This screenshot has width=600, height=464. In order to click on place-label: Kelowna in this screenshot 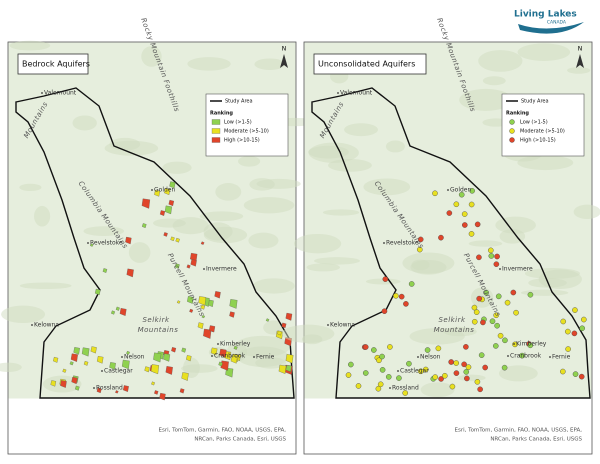, I will do `click(342, 325)`.